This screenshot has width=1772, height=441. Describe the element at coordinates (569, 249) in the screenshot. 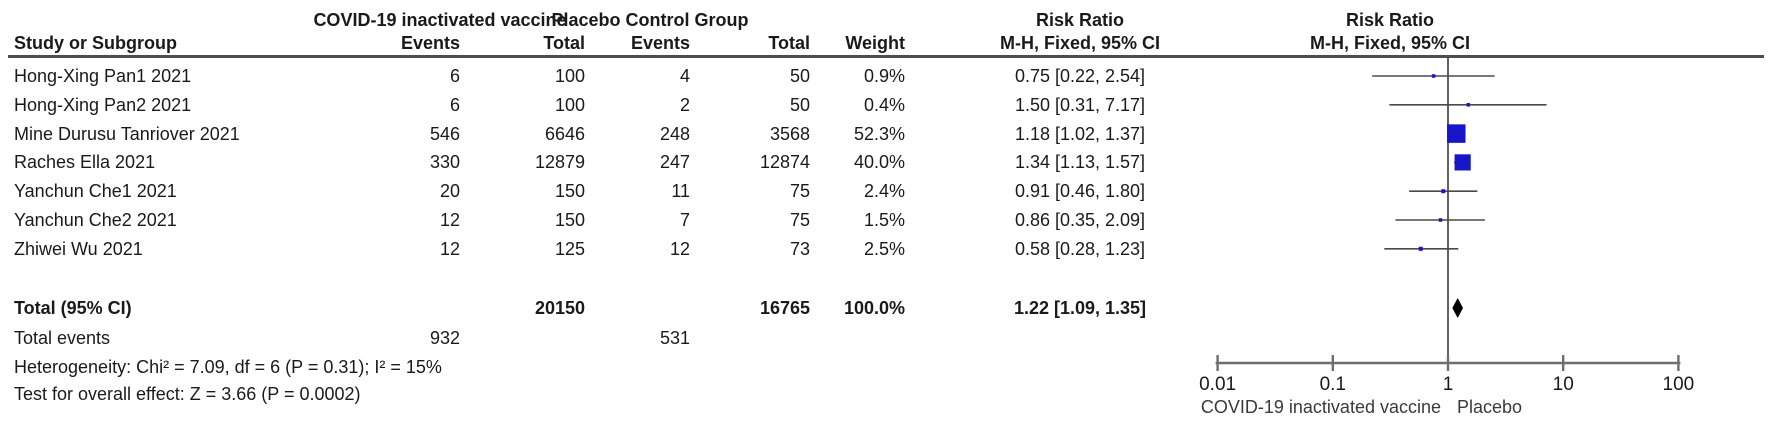

I see `total1-cell: 125` at that location.